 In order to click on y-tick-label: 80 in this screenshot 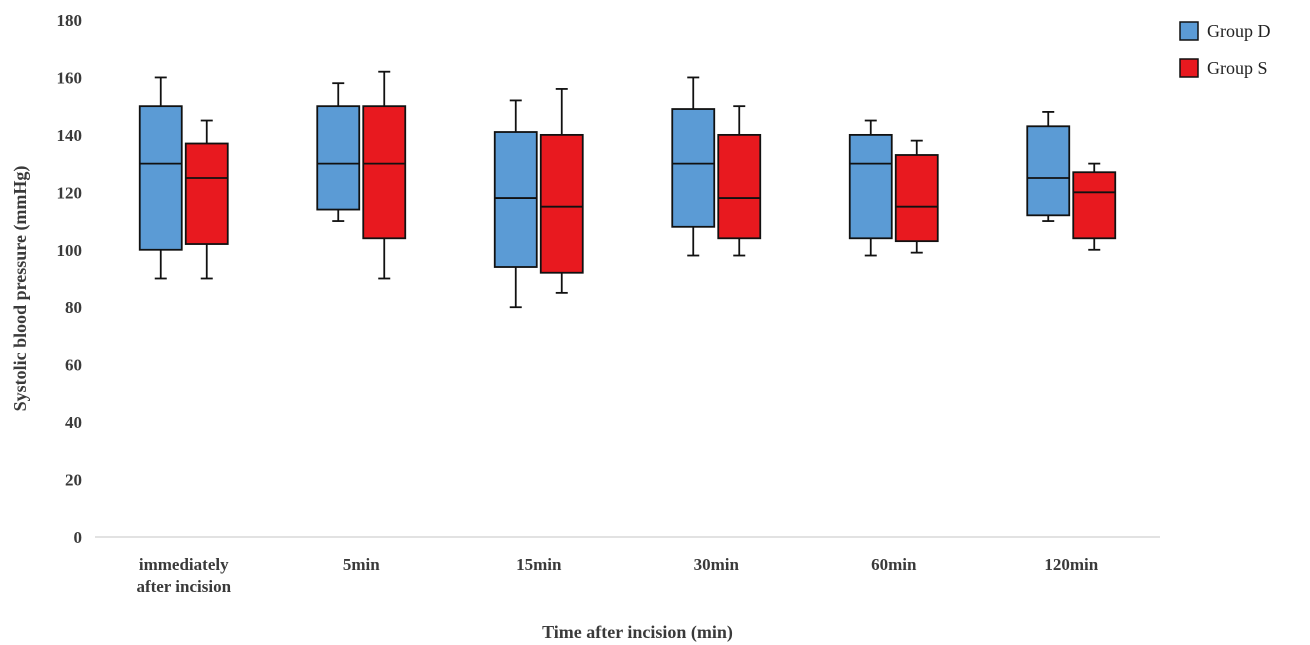, I will do `click(73, 307)`.